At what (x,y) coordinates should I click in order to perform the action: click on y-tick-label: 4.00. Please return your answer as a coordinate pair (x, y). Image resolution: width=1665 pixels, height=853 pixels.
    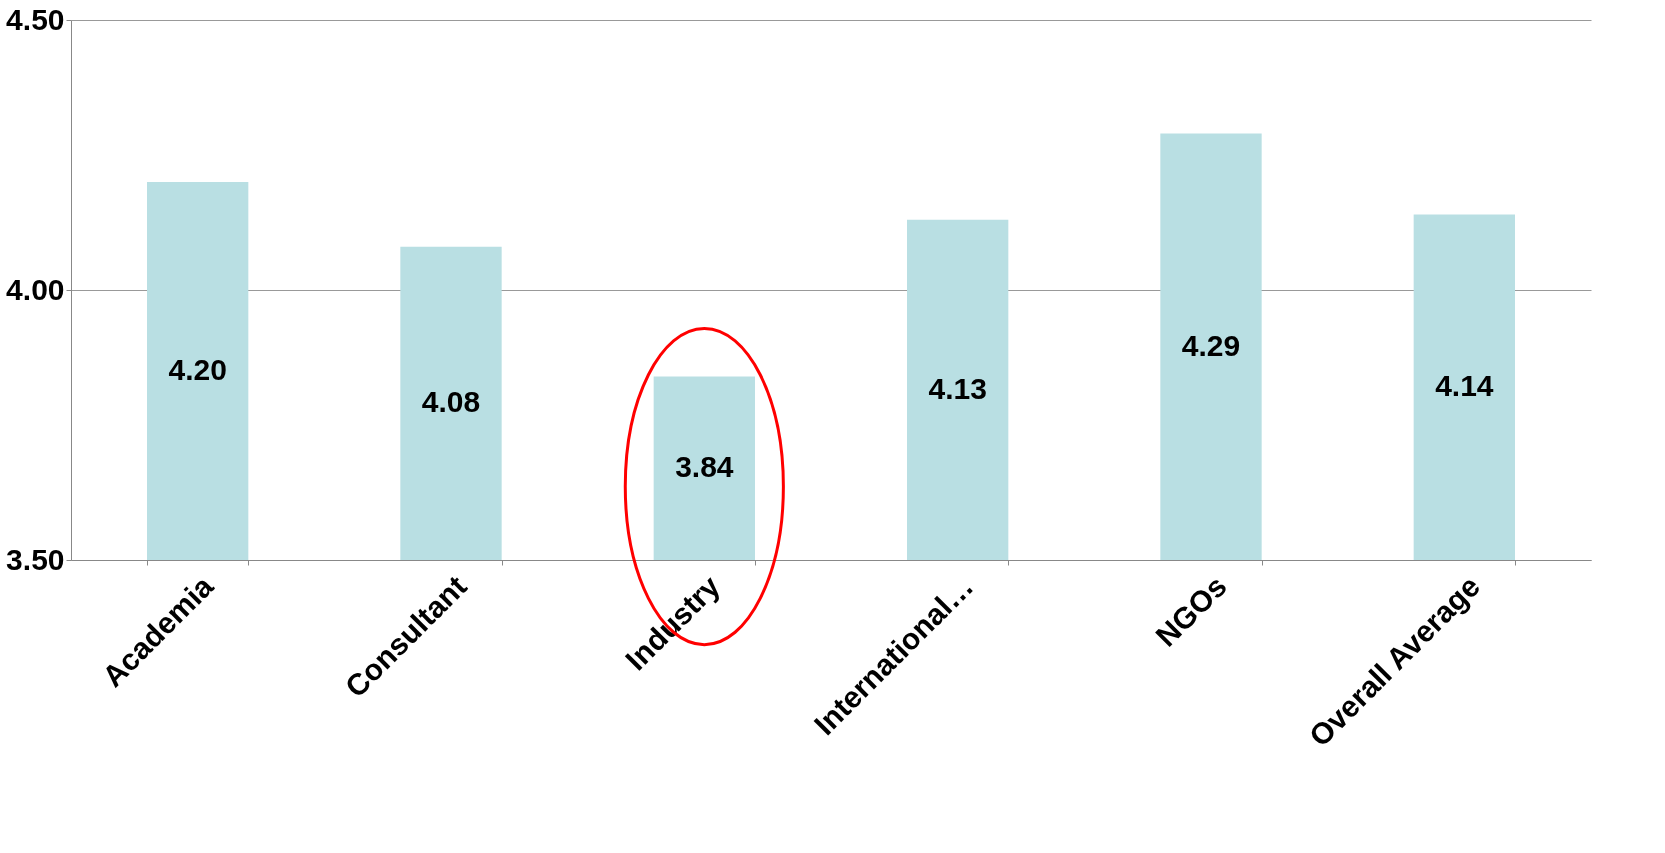
    Looking at the image, I should click on (35, 289).